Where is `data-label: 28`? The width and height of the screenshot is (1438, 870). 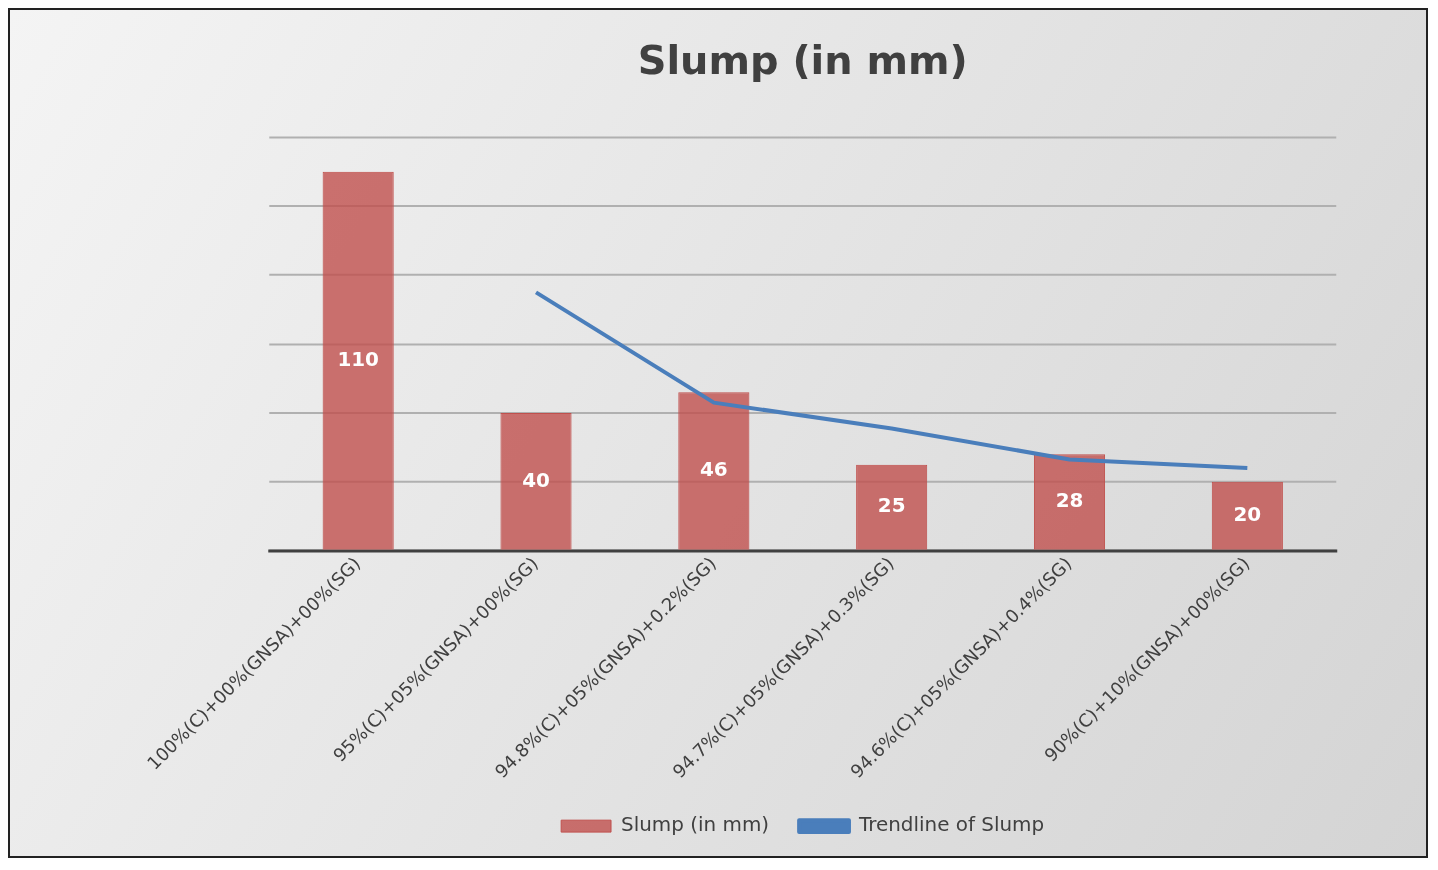
data-label: 28 is located at coordinates (1069, 501).